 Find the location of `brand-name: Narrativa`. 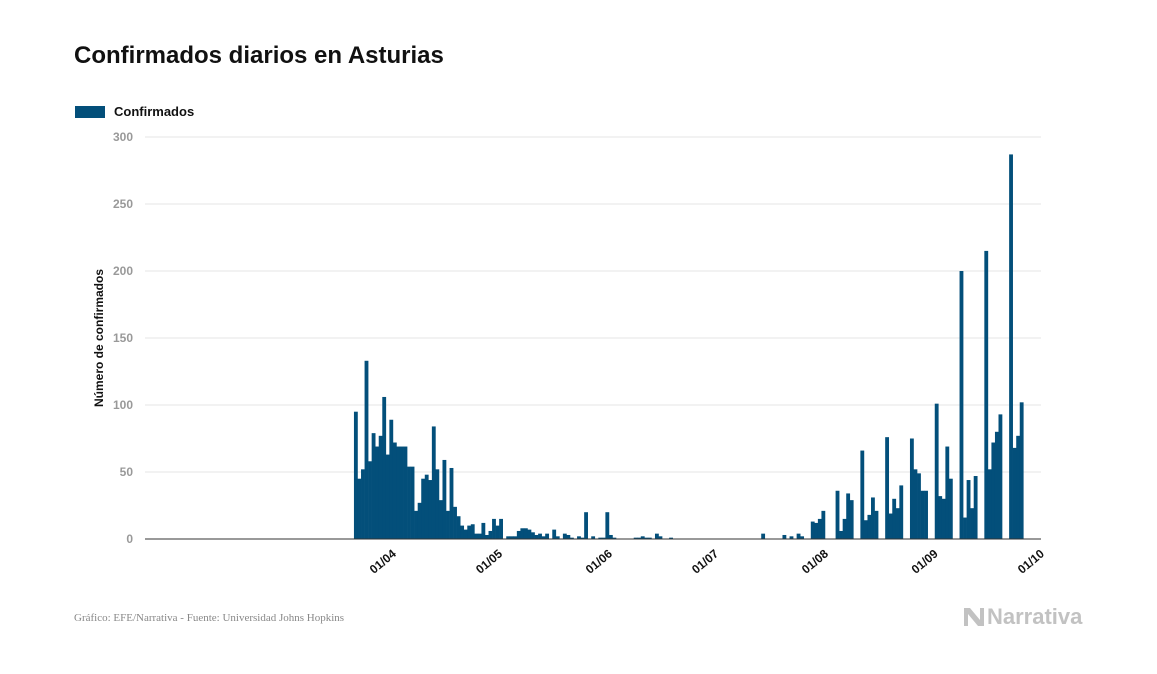

brand-name: Narrativa is located at coordinates (1035, 616).